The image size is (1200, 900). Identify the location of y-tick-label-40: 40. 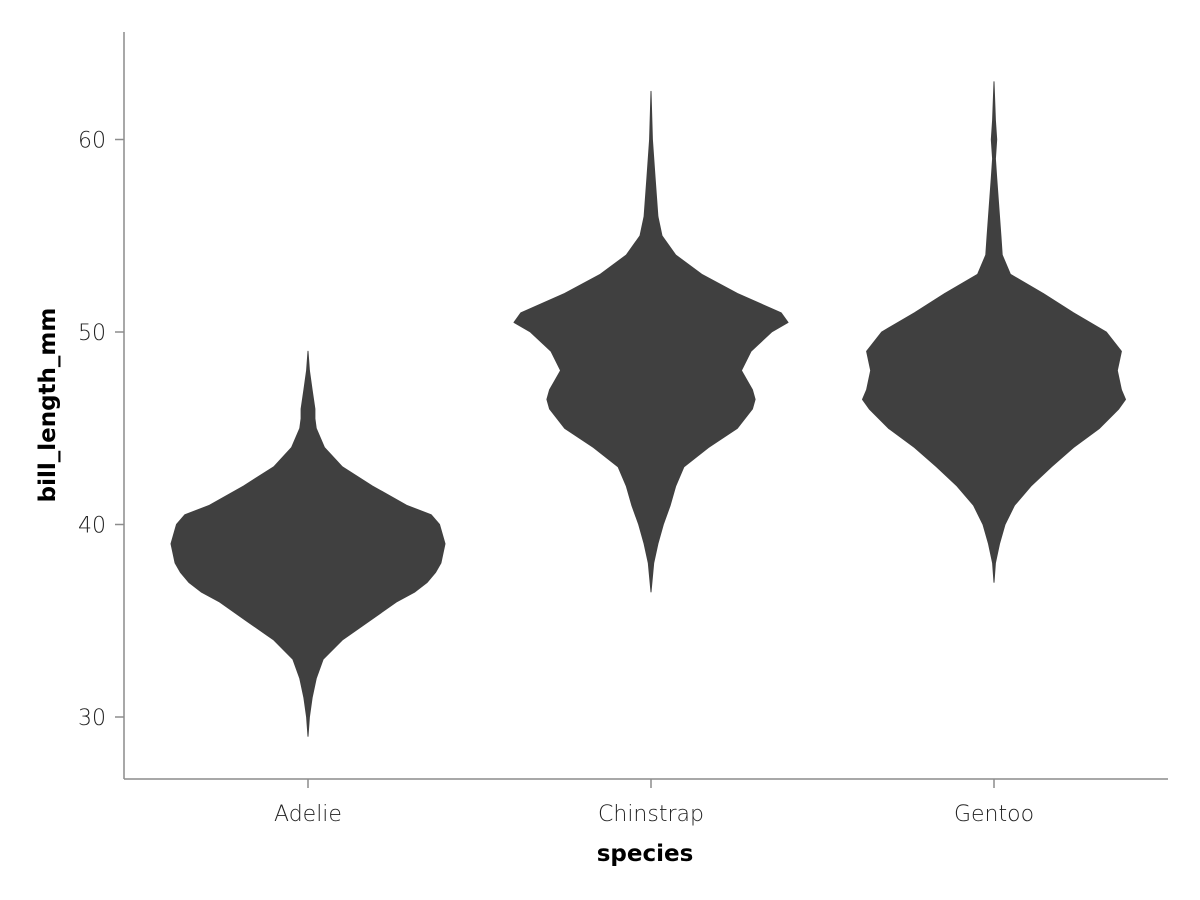
(92, 526).